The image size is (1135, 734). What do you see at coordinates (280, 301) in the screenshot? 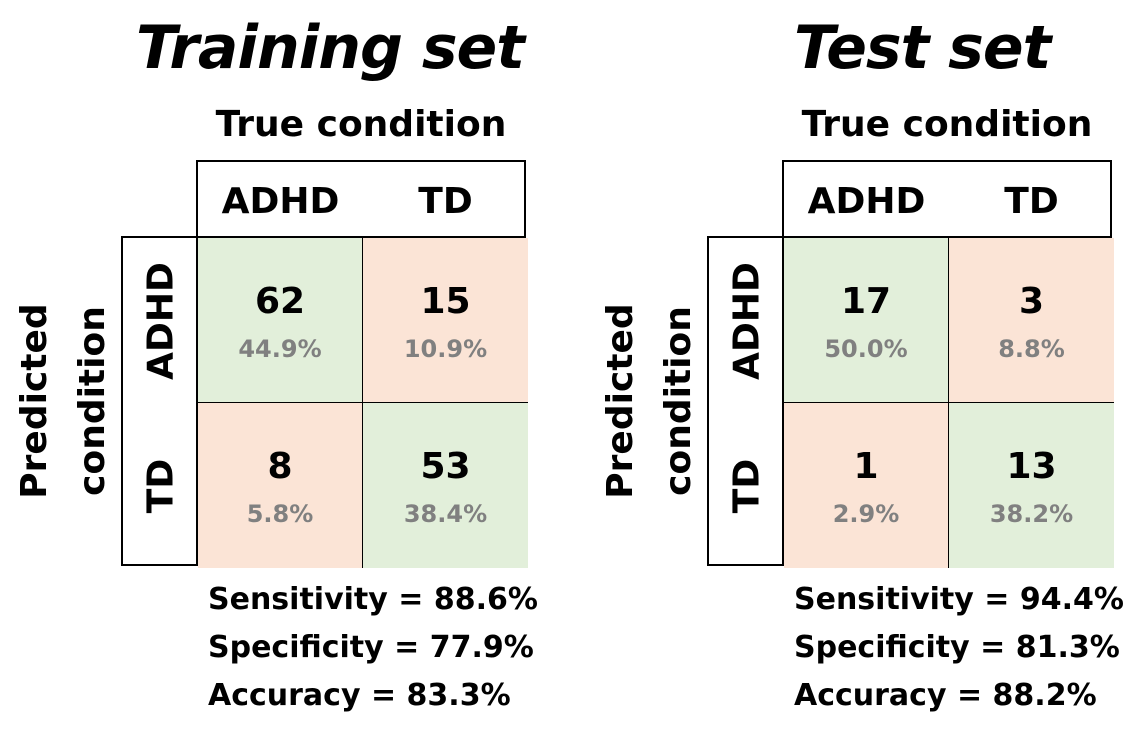
I see `cell-count: 62` at bounding box center [280, 301].